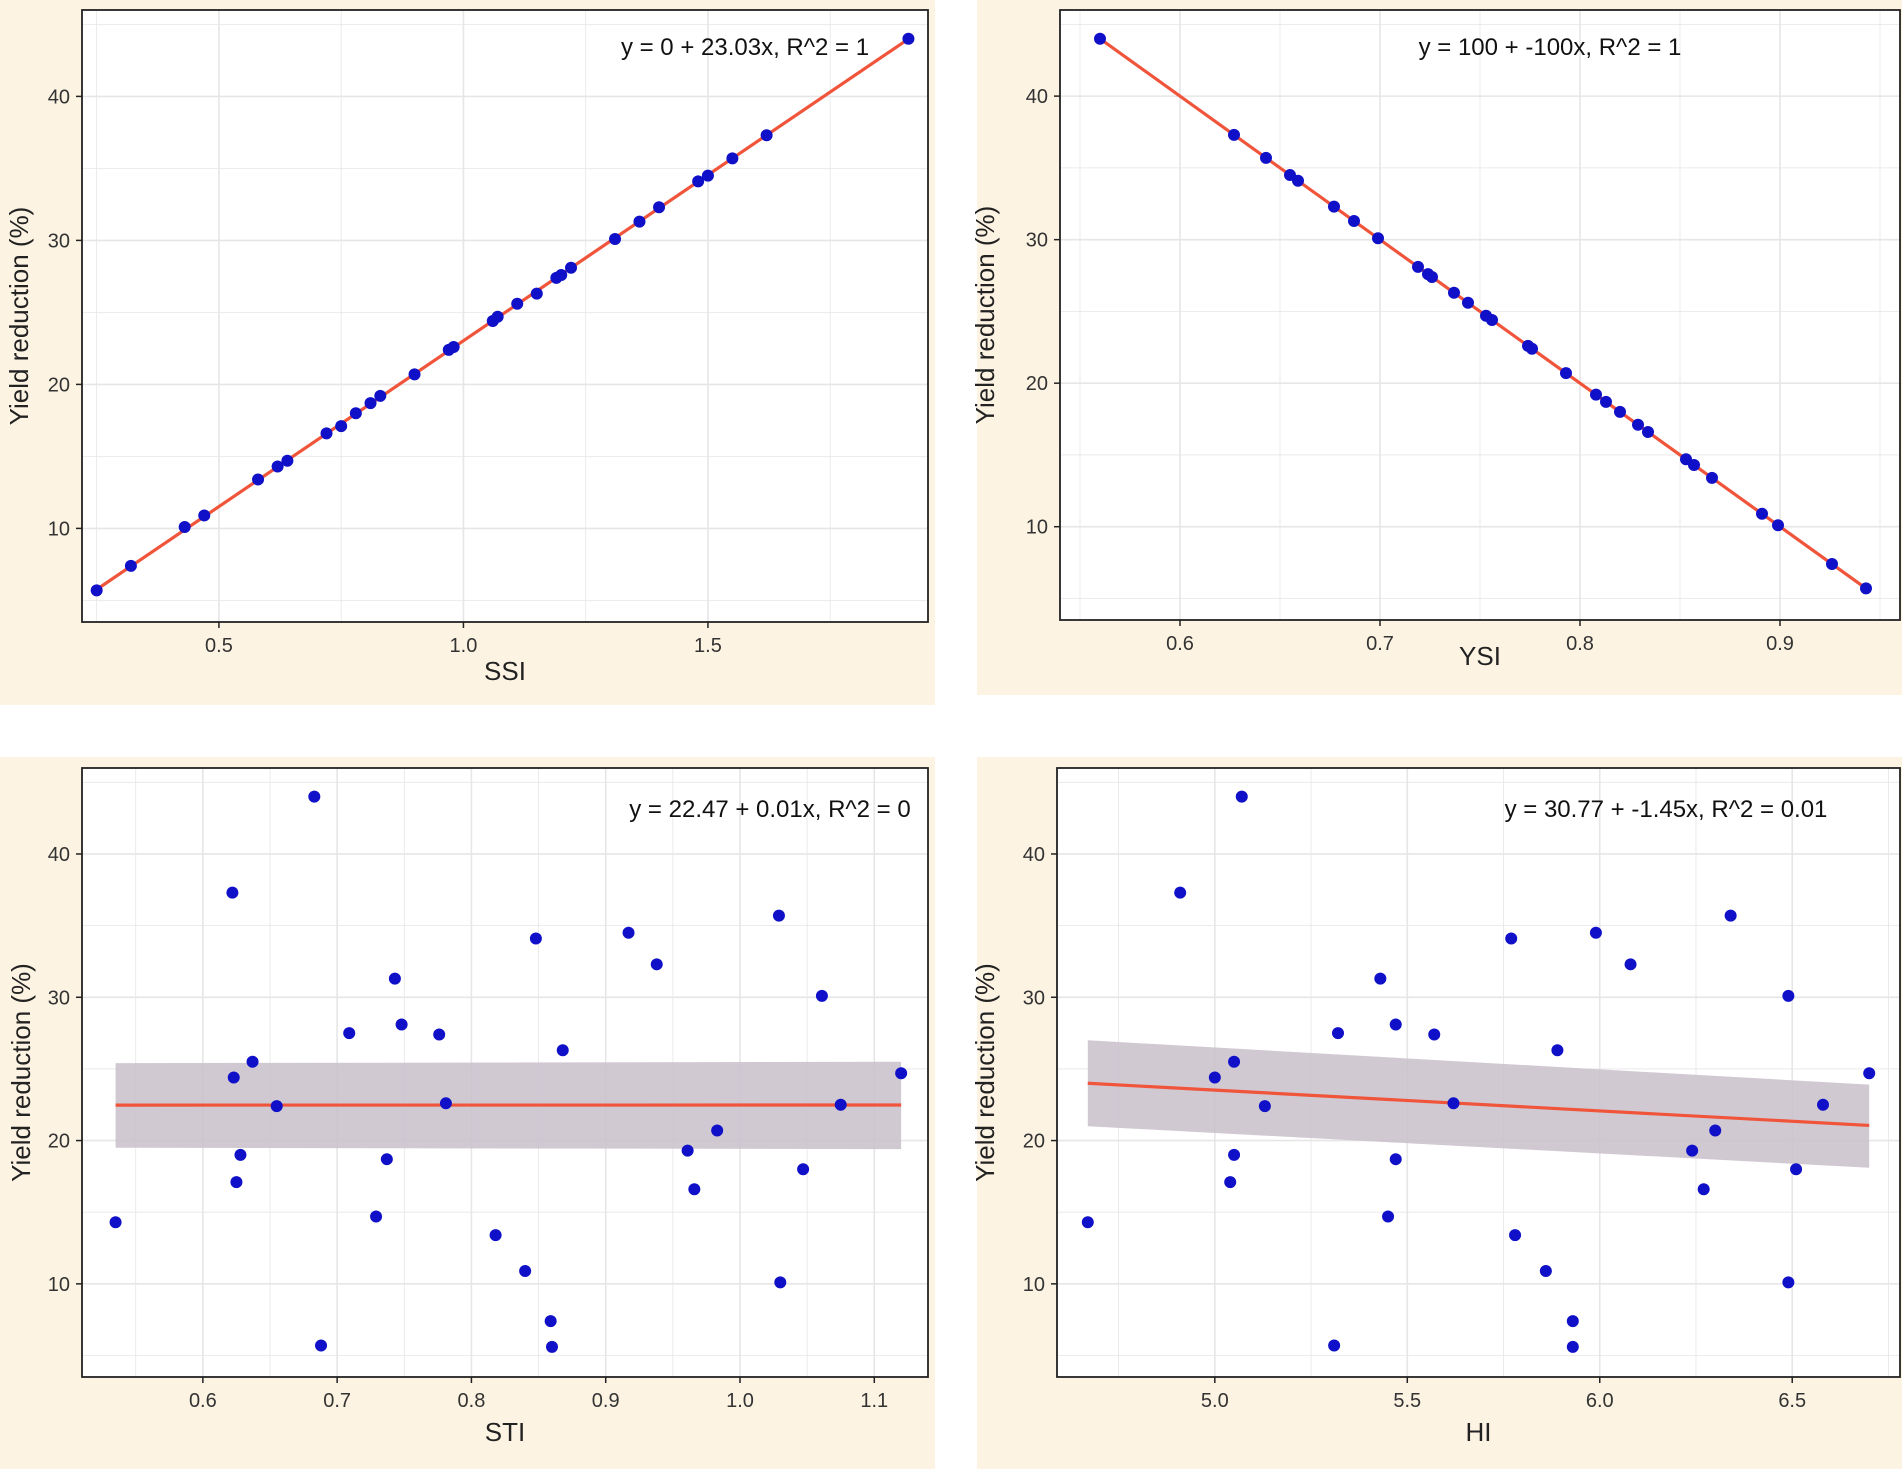 The width and height of the screenshot is (1902, 1469). What do you see at coordinates (874, 1401) in the screenshot?
I see `x-tick-label: 1.1` at bounding box center [874, 1401].